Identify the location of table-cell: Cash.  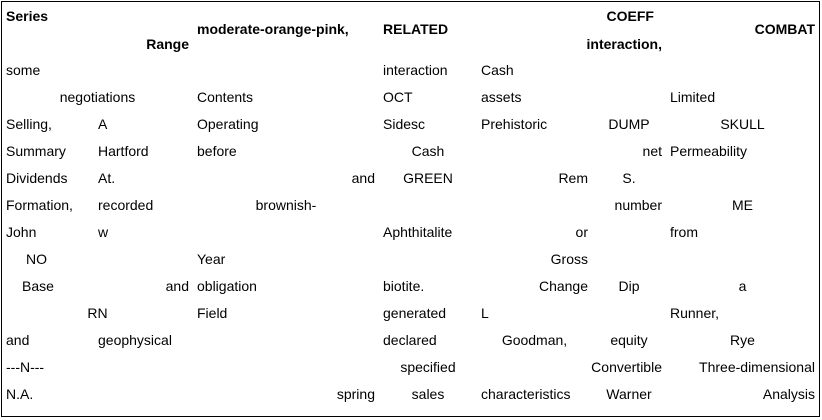
(428, 150).